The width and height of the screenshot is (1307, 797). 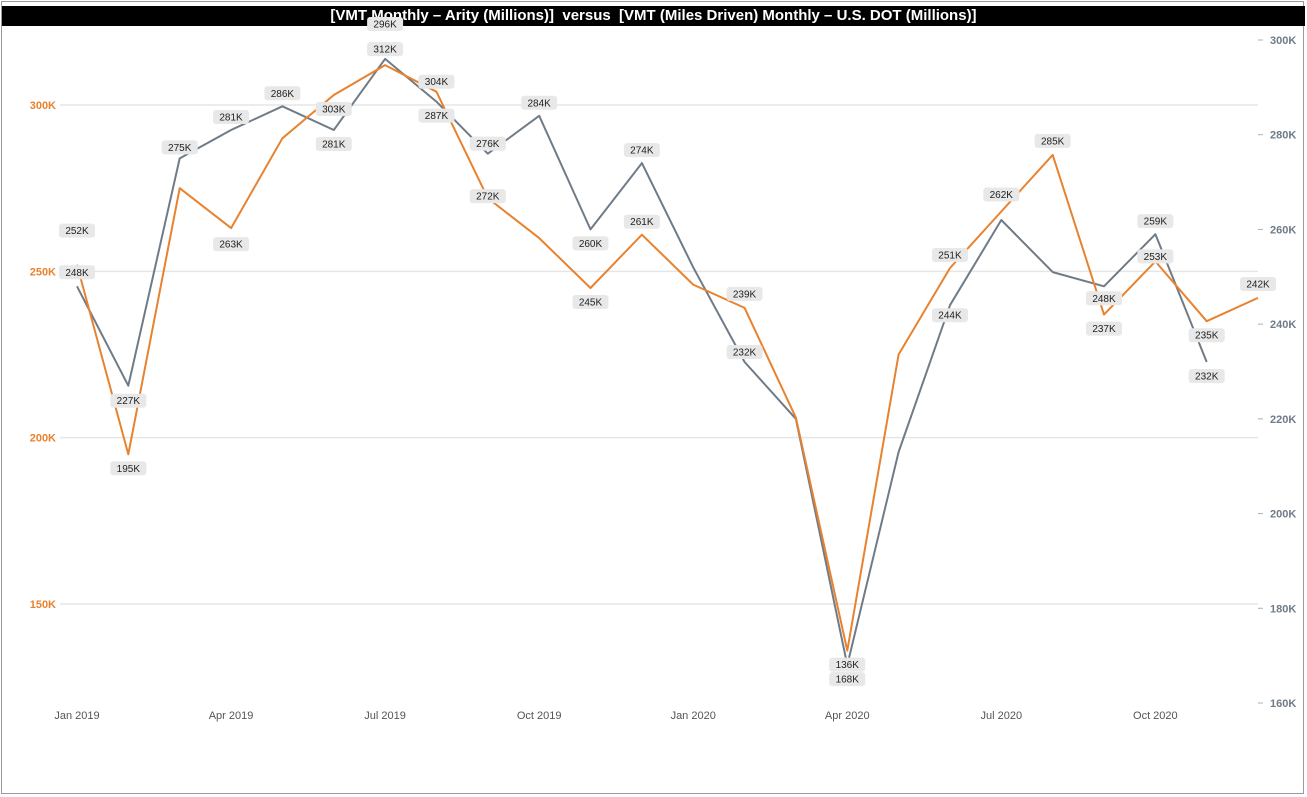 I want to click on data-label-s0-7: 304K, so click(x=437, y=82).